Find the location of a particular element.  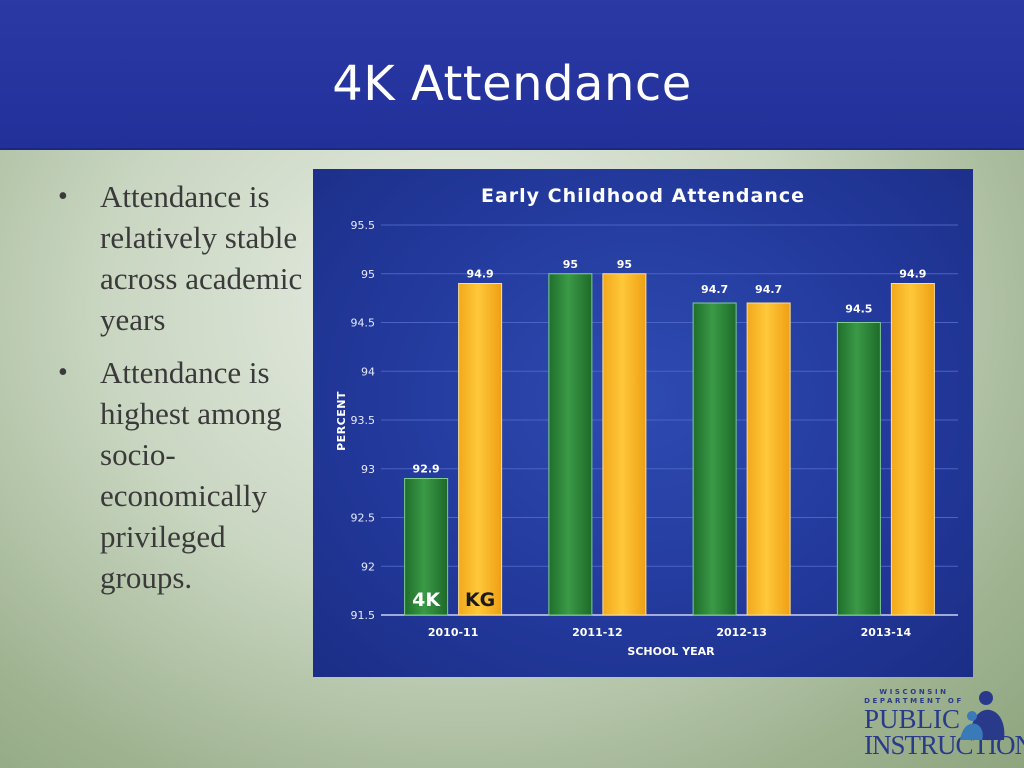

x-tick-label: 2010-11 is located at coordinates (453, 632).